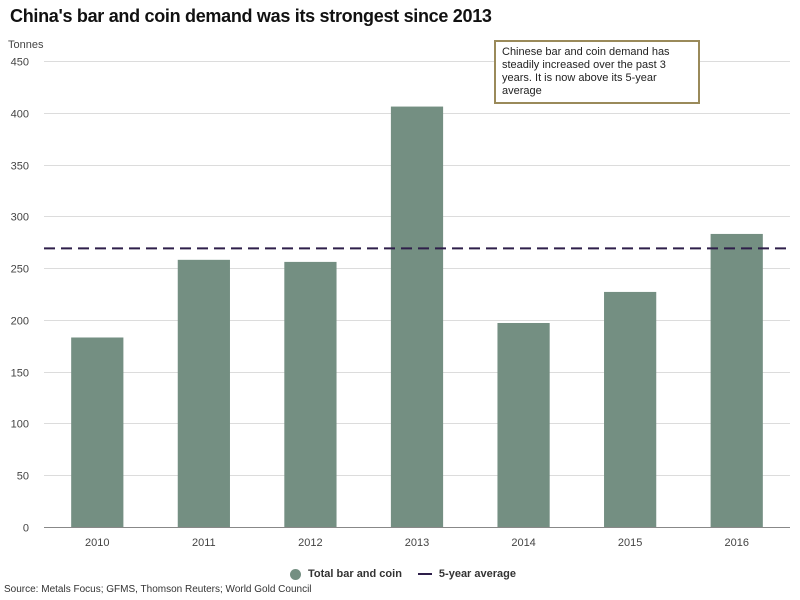 Image resolution: width=800 pixels, height=600 pixels. I want to click on legend-item-average: 5-year average, so click(466, 574).